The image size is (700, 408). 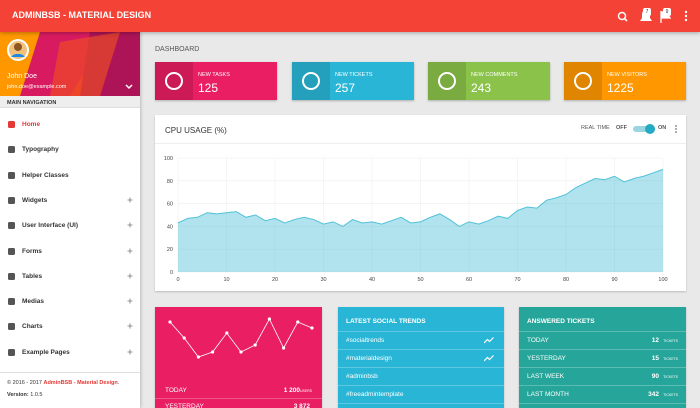 What do you see at coordinates (118, 383) in the screenshot?
I see `copyright-end: .` at bounding box center [118, 383].